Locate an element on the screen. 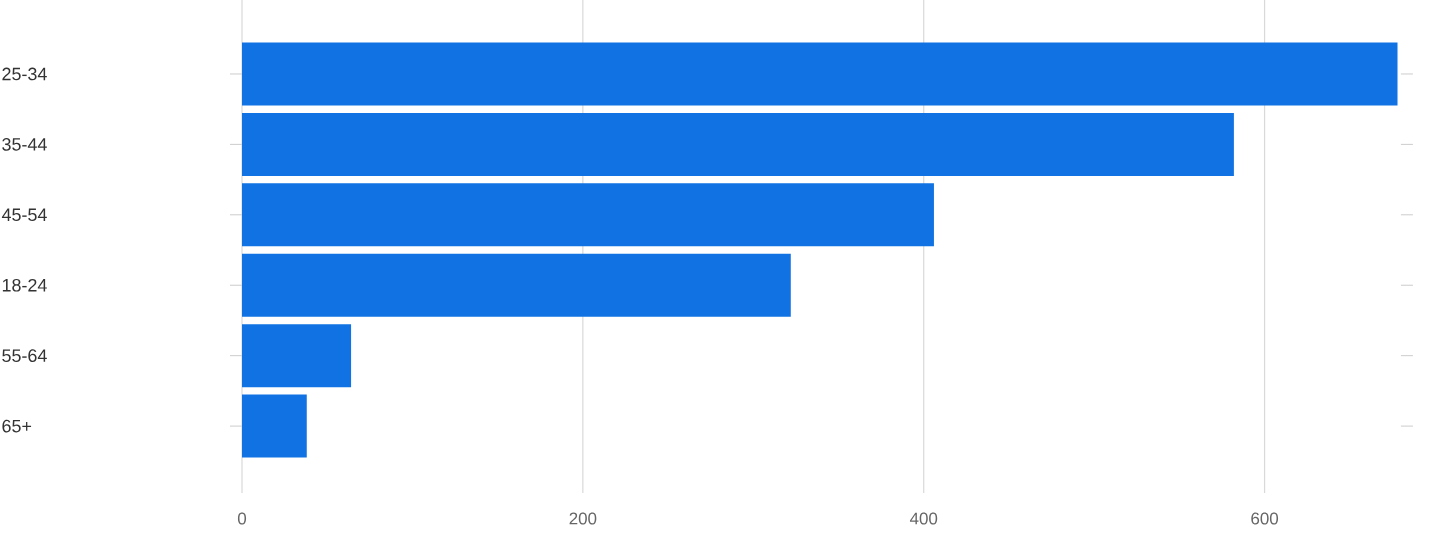  x-tick-label: 400 is located at coordinates (923, 518).